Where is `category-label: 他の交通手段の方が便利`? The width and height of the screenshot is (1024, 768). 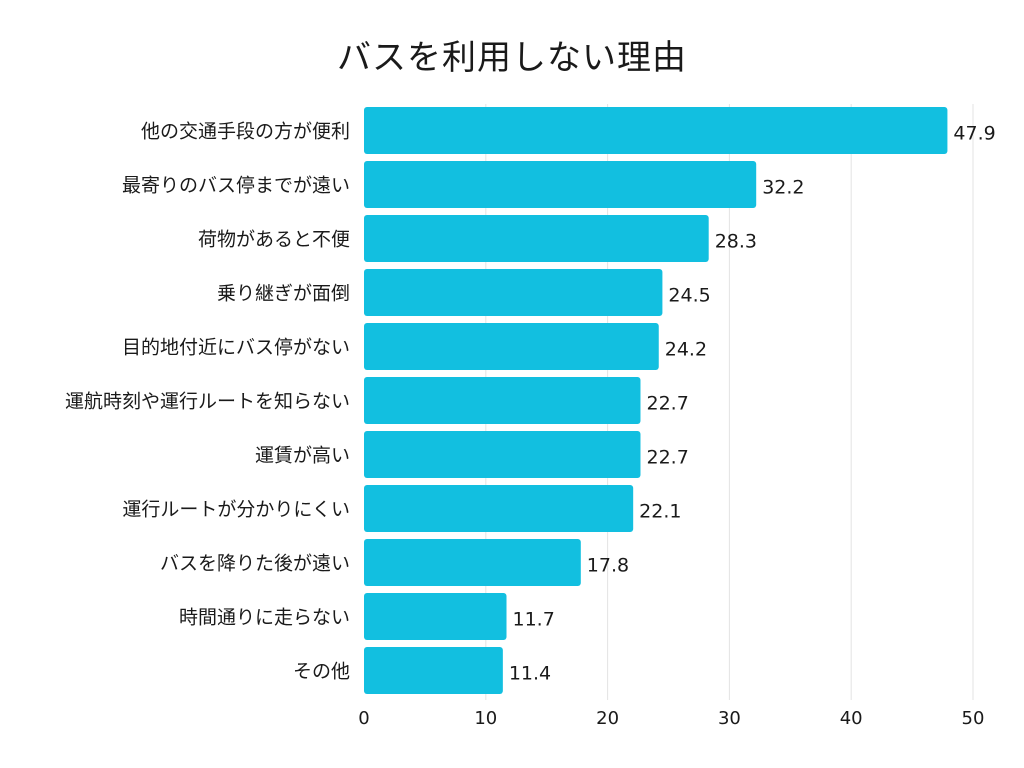
category-label: 他の交通手段の方が便利 is located at coordinates (245, 132).